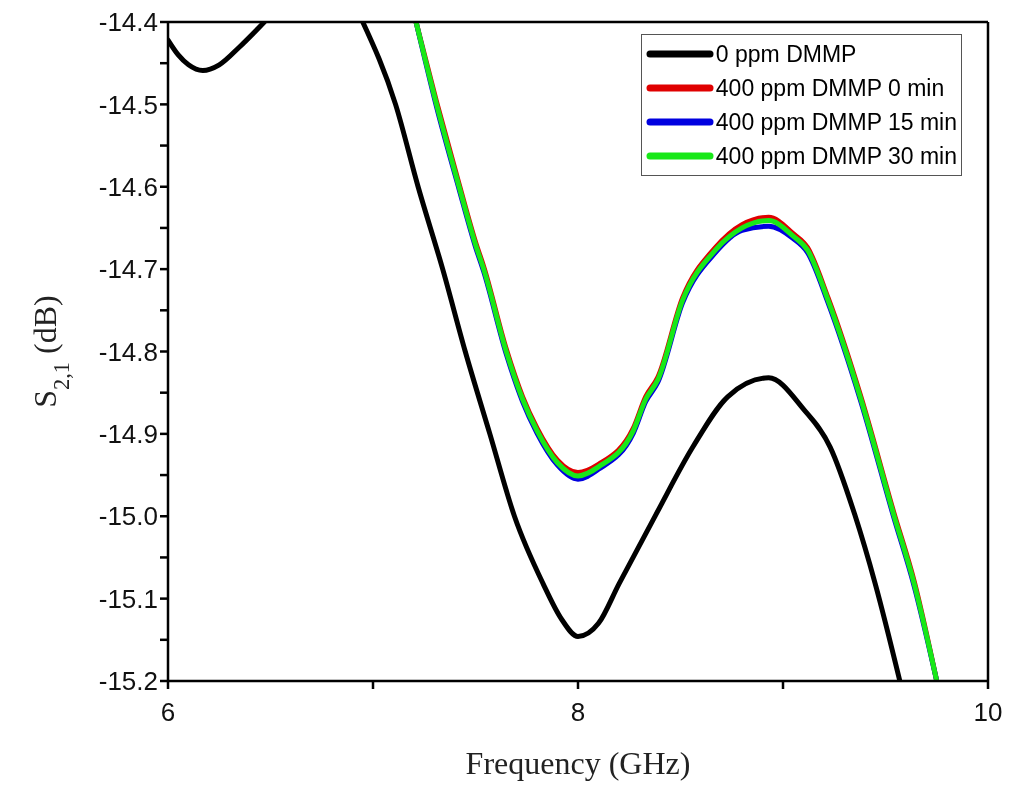 This screenshot has width=1012, height=794. What do you see at coordinates (836, 122) in the screenshot?
I see `legend-label: 400 ppm DMMP 15 min` at bounding box center [836, 122].